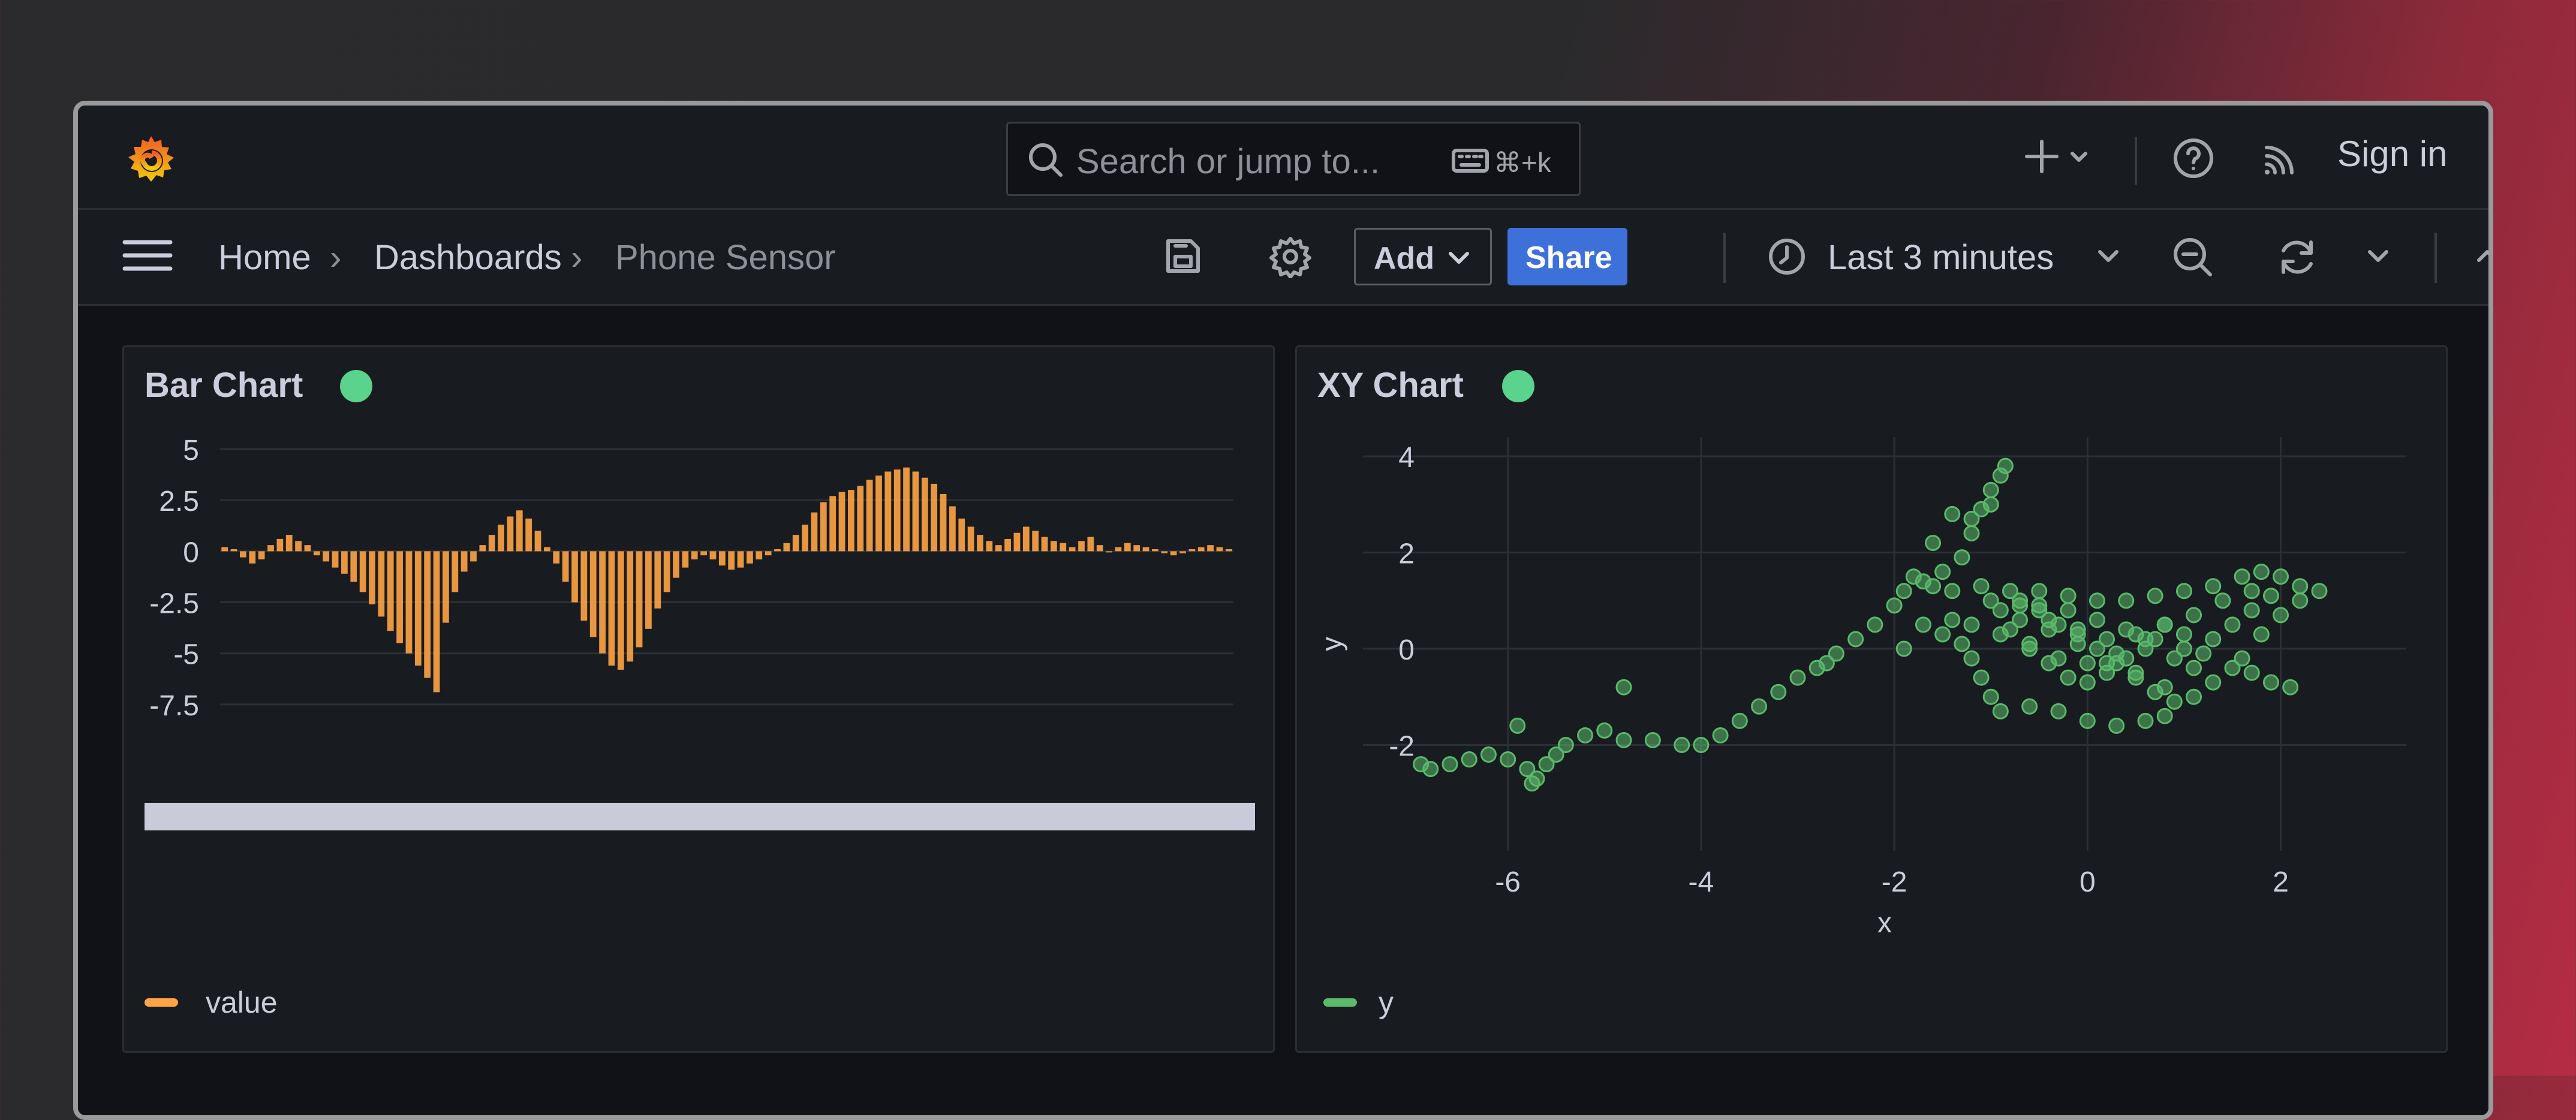 The image size is (2576, 1120). Describe the element at coordinates (1387, 1002) in the screenshot. I see `legend-label: y` at that location.